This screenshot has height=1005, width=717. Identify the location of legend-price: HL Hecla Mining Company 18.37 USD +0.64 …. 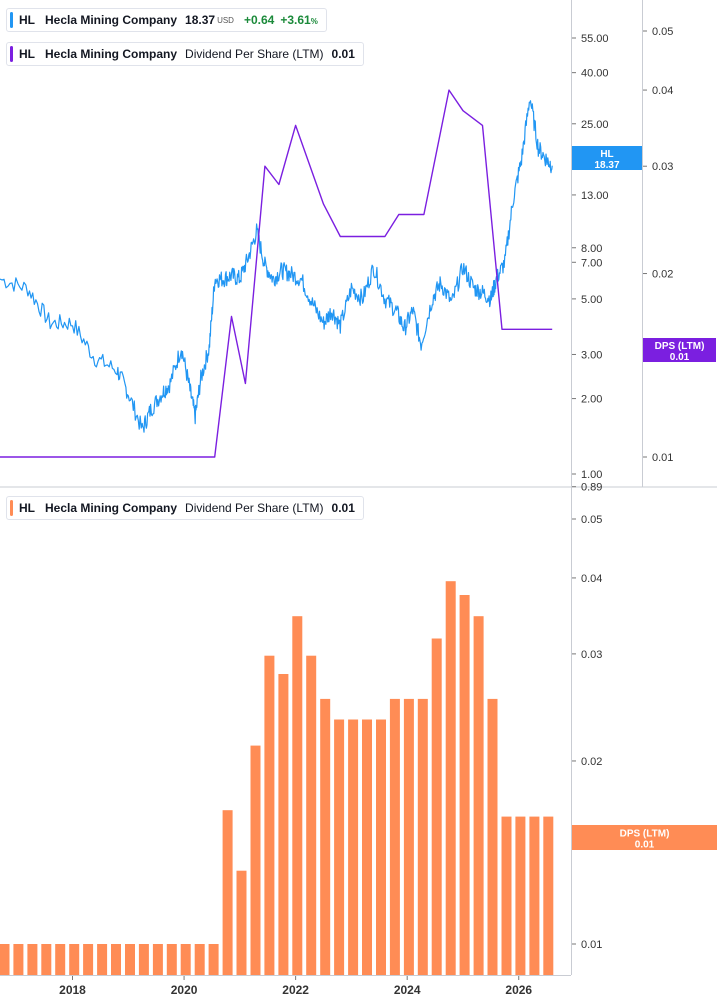
(166, 20).